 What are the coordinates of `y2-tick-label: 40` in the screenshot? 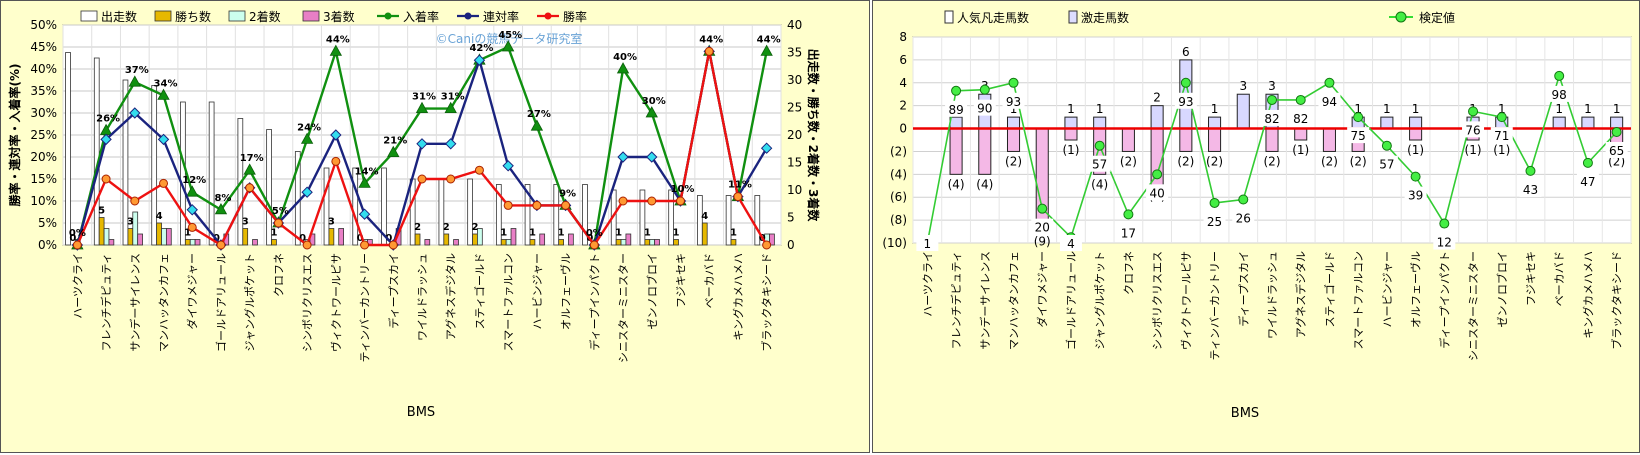 It's located at (794, 25).